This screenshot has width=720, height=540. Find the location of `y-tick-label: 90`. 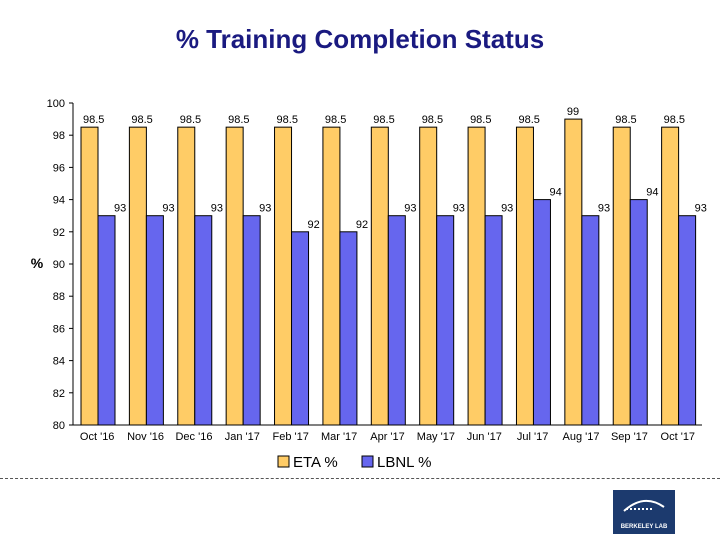

y-tick-label: 90 is located at coordinates (59, 265).